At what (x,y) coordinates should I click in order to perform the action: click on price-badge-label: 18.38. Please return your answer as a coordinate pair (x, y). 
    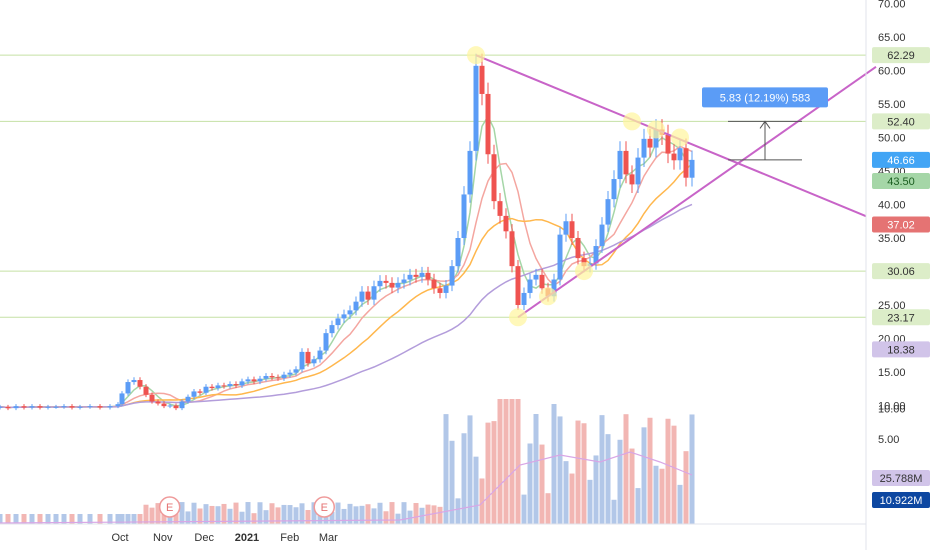
    Looking at the image, I should click on (901, 350).